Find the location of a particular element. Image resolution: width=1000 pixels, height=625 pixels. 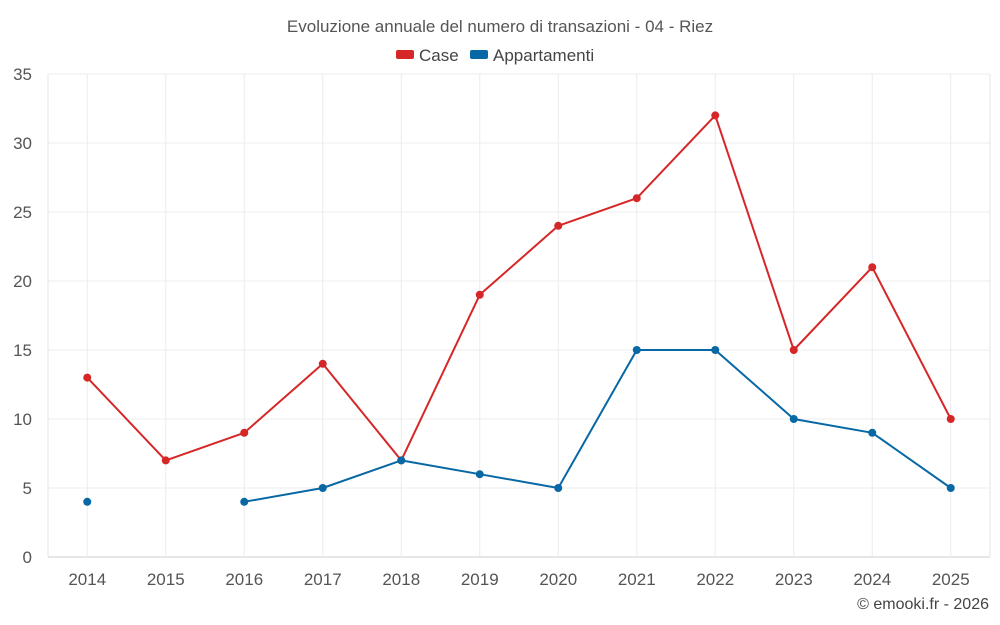

legend-label-appartamenti: Appartamenti is located at coordinates (543, 55).